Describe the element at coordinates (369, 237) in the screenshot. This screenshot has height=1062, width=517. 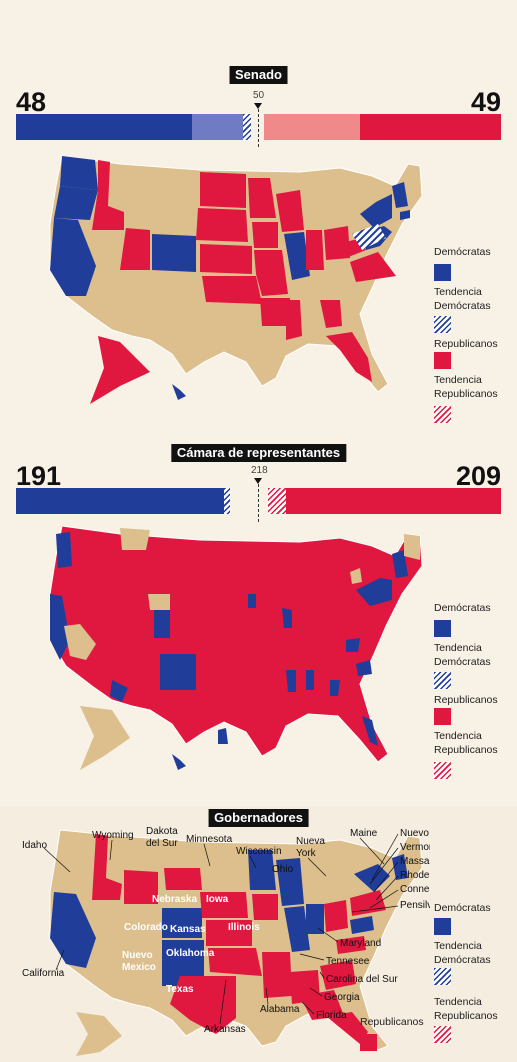
I see `senate-map-lean` at that location.